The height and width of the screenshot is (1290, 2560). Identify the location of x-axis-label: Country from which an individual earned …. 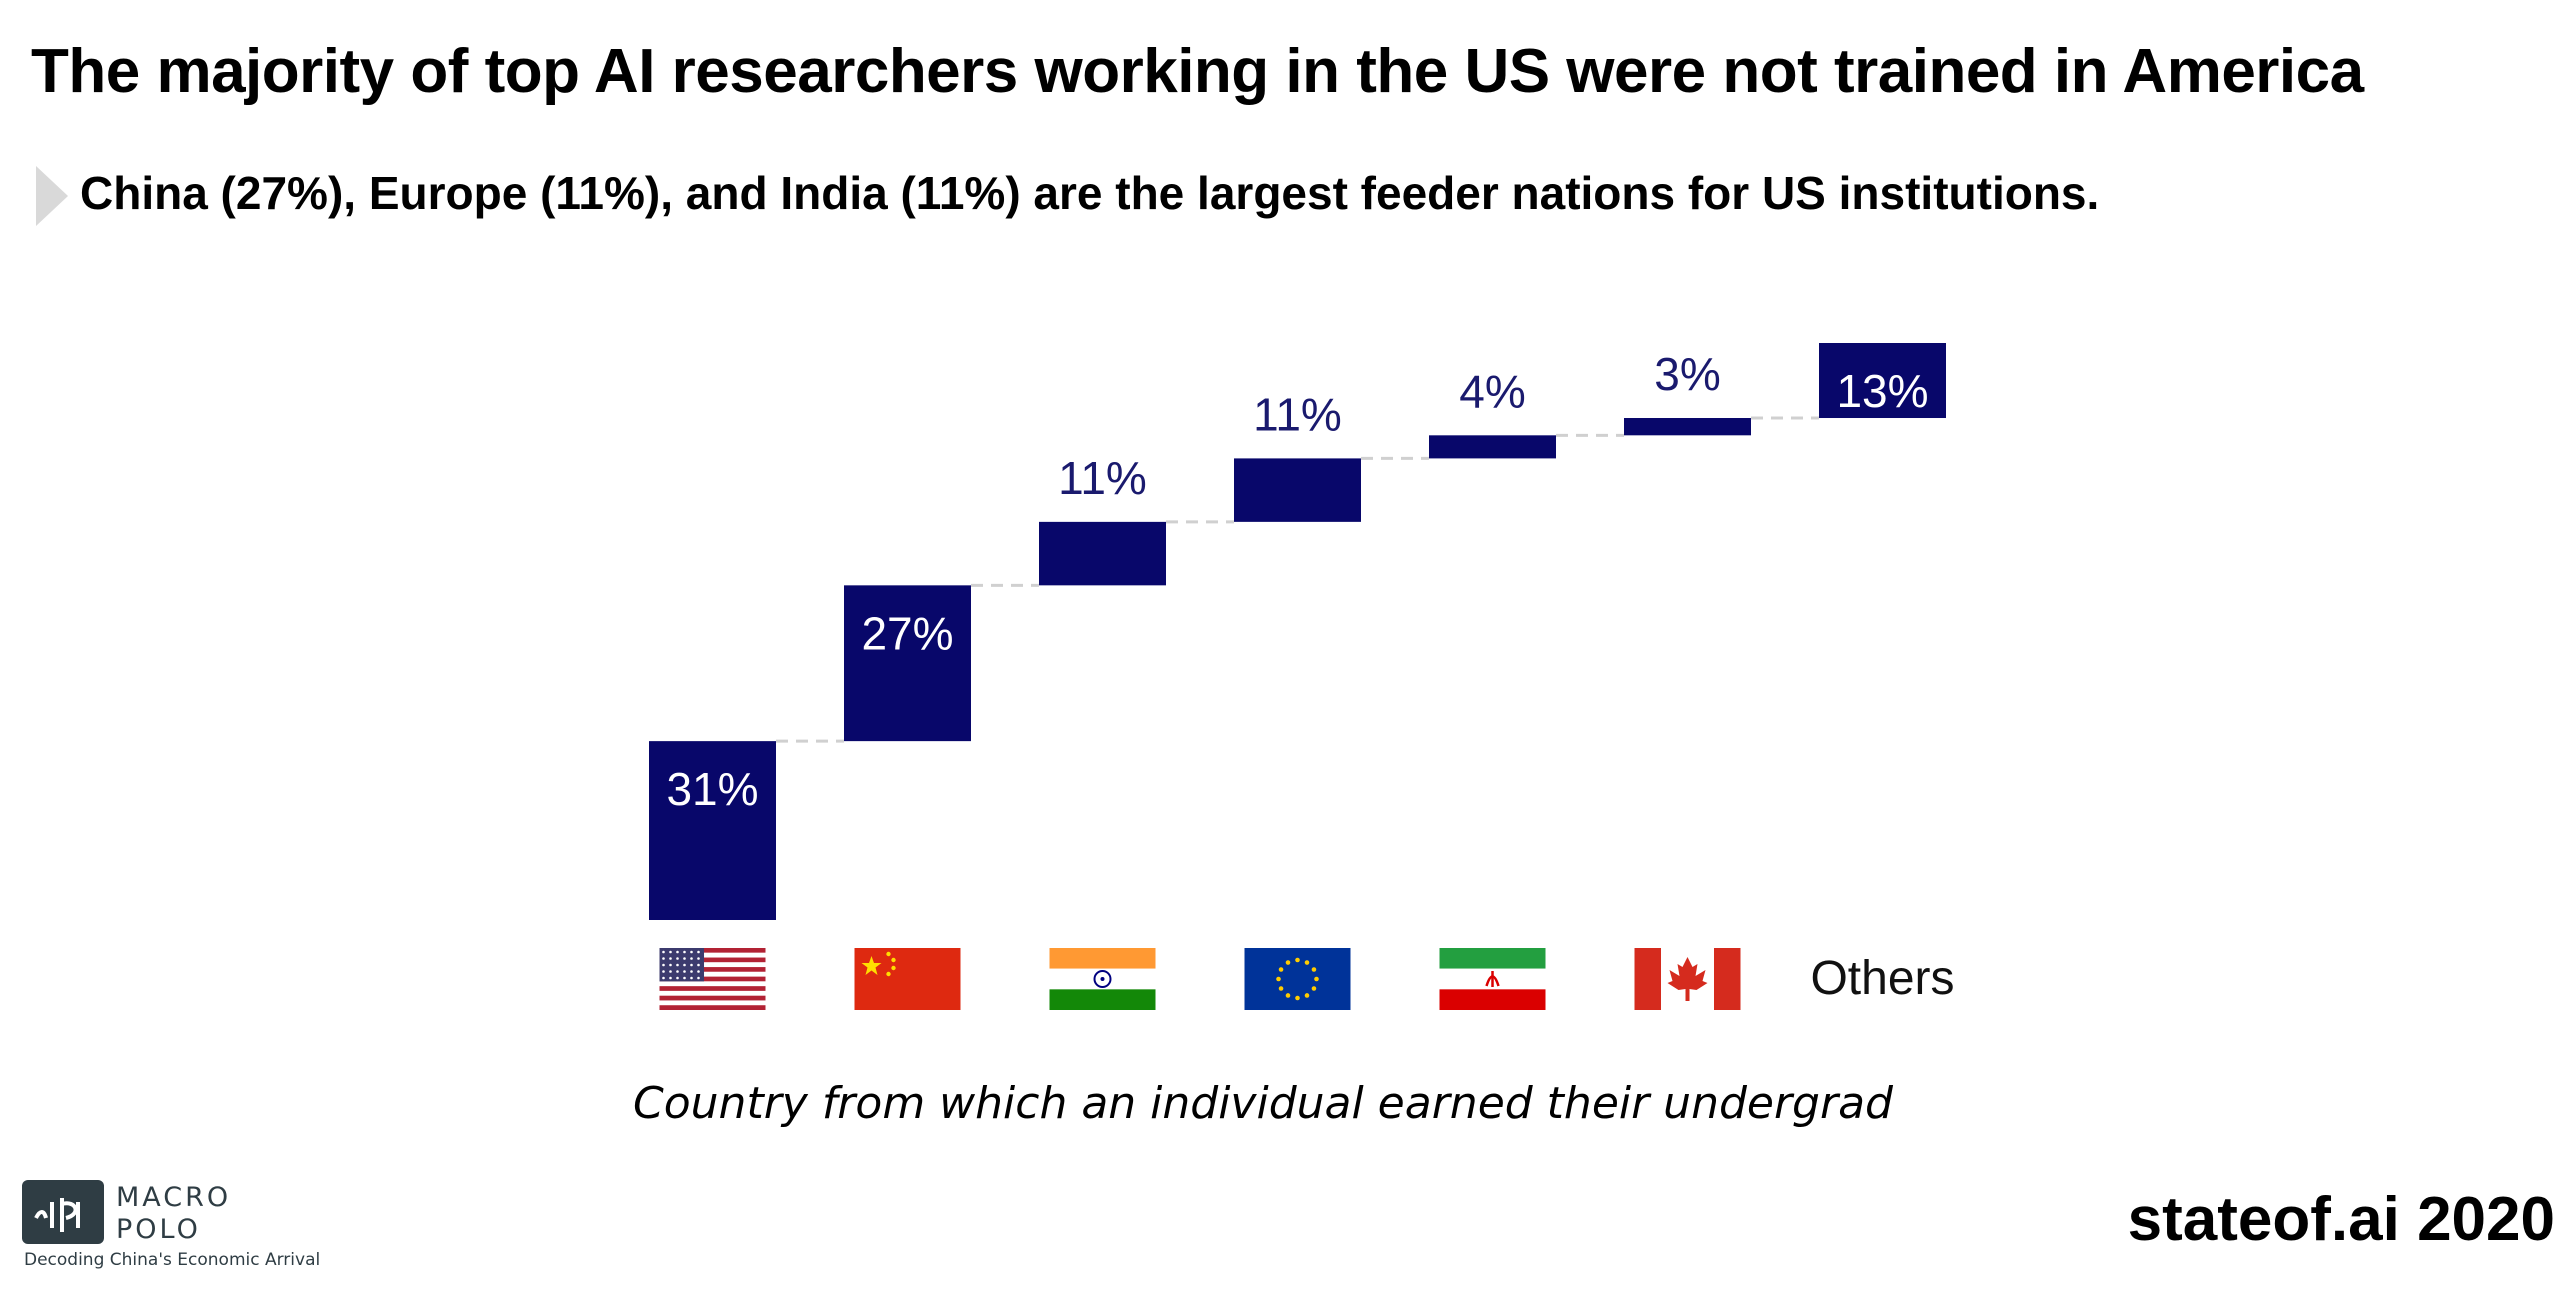
(1263, 1103).